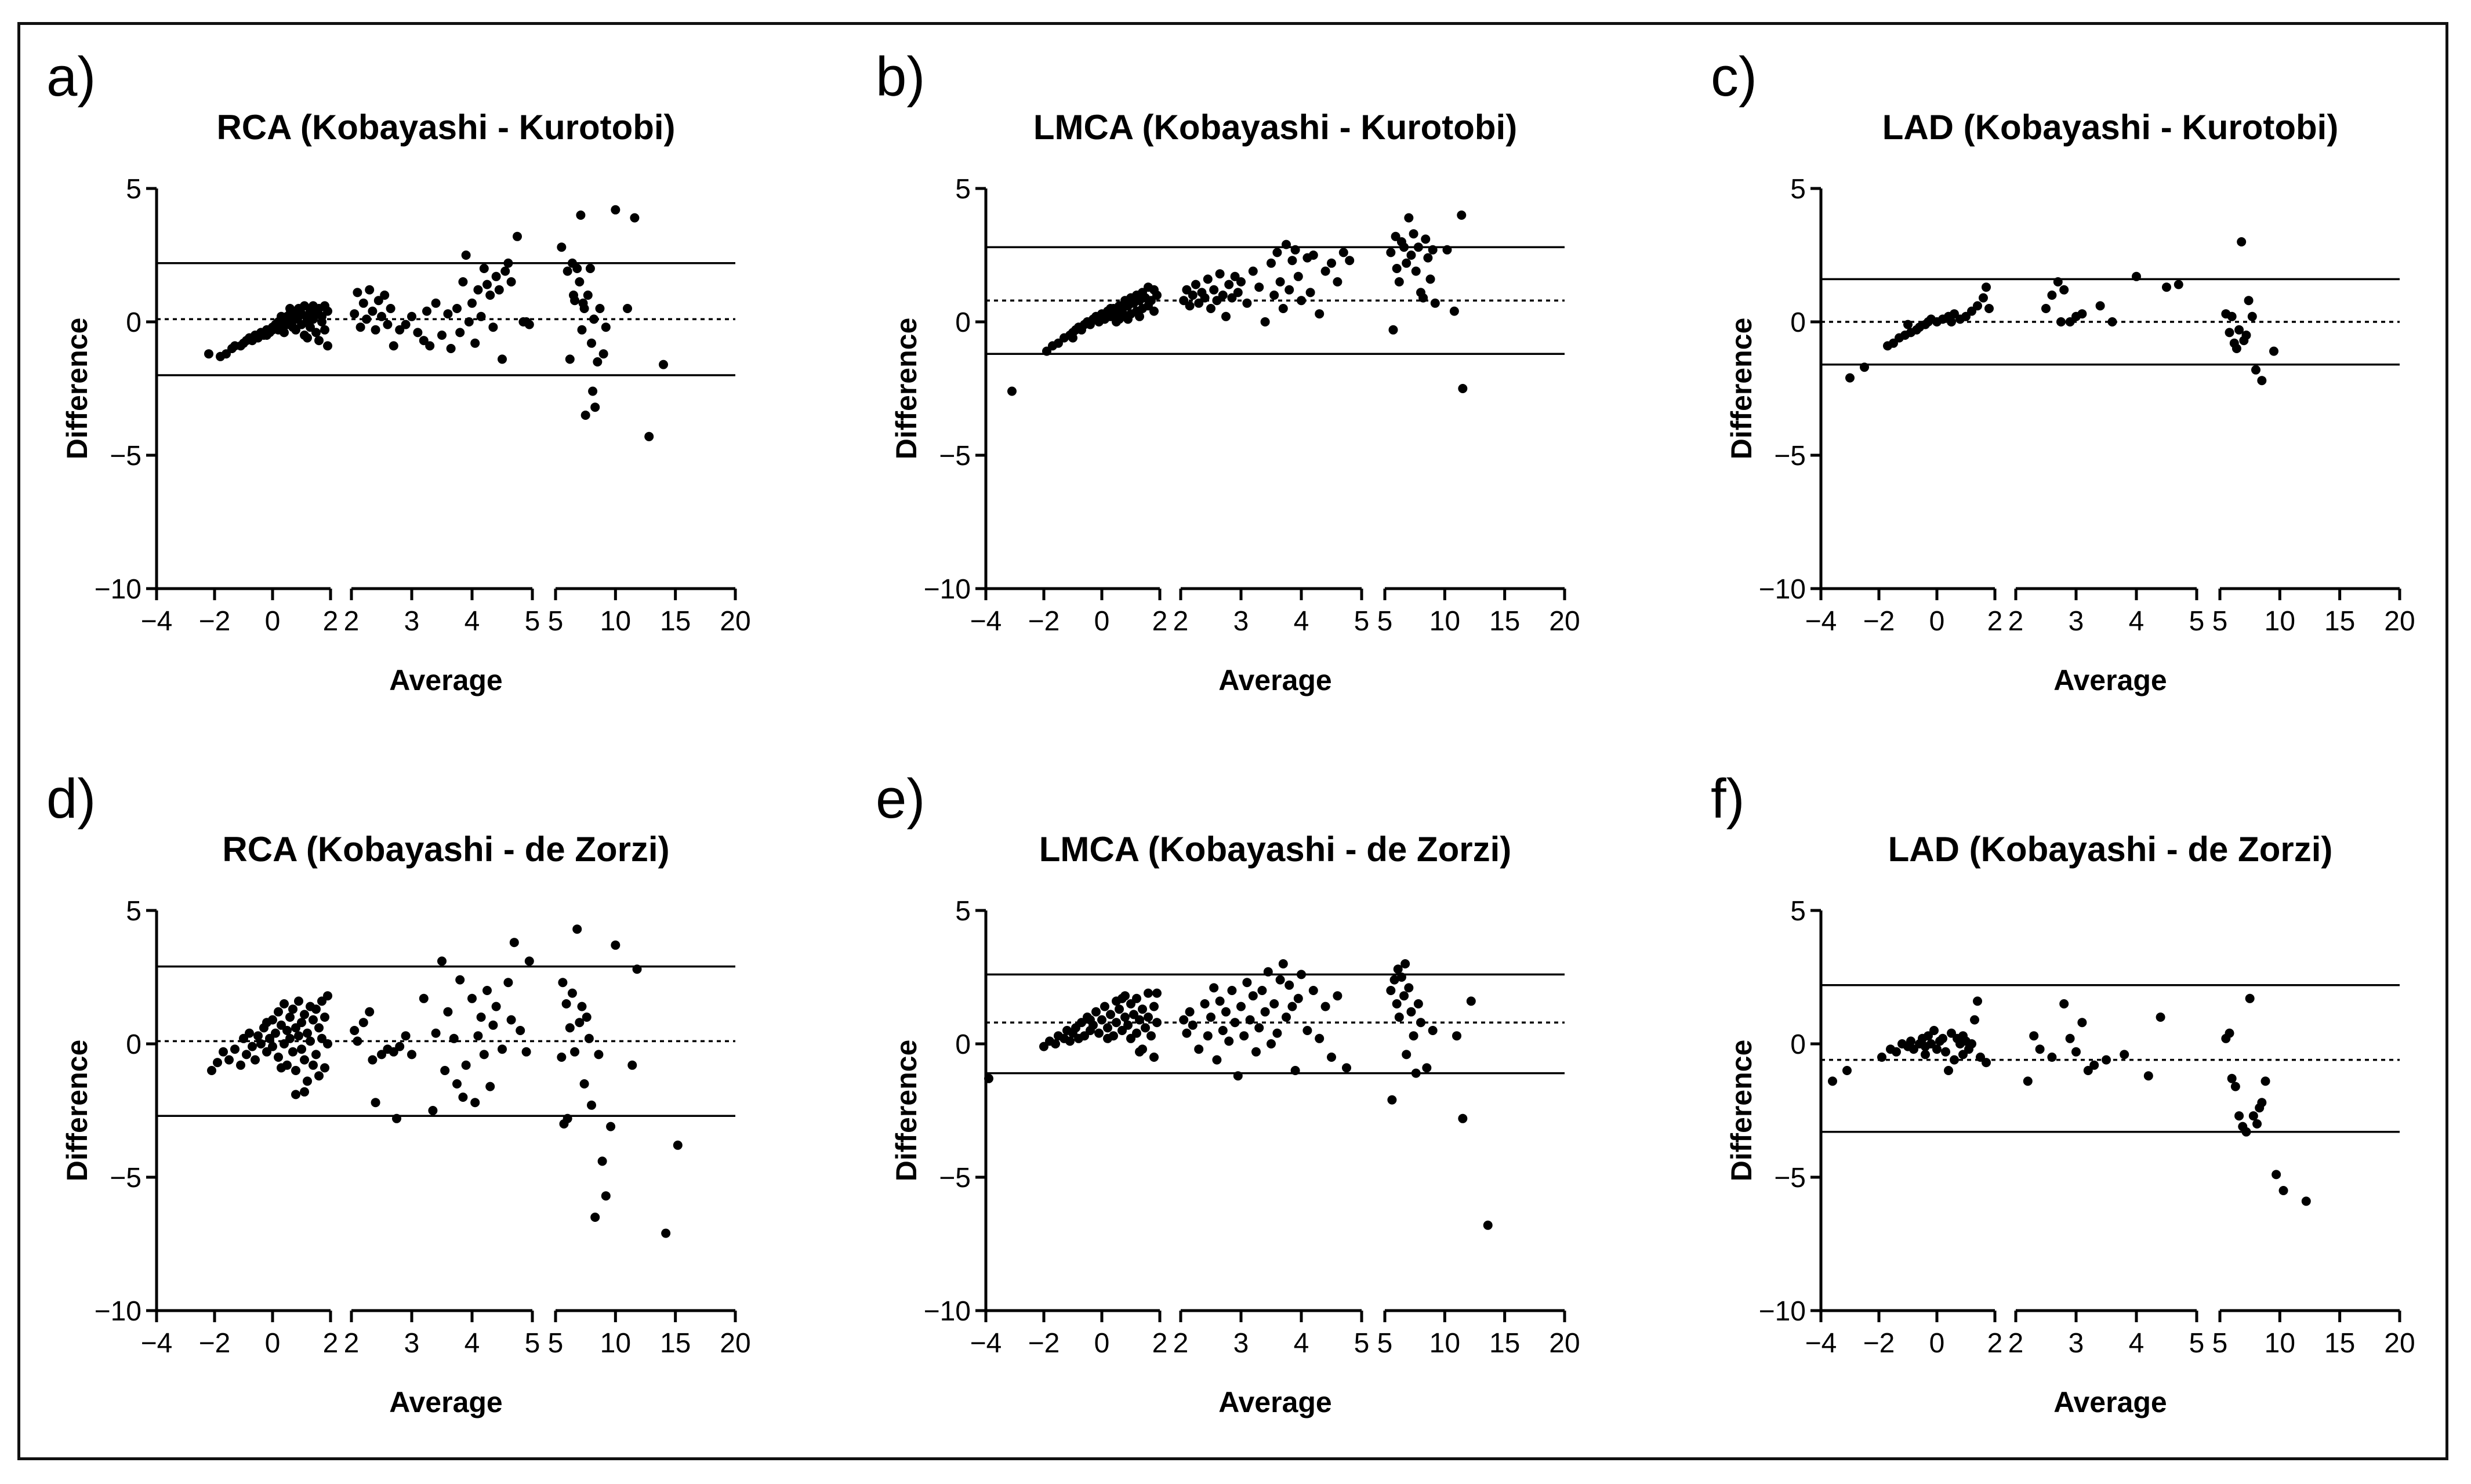 The height and width of the screenshot is (1484, 2471). Describe the element at coordinates (947, 1312) in the screenshot. I see `y-tick-label: −10` at that location.